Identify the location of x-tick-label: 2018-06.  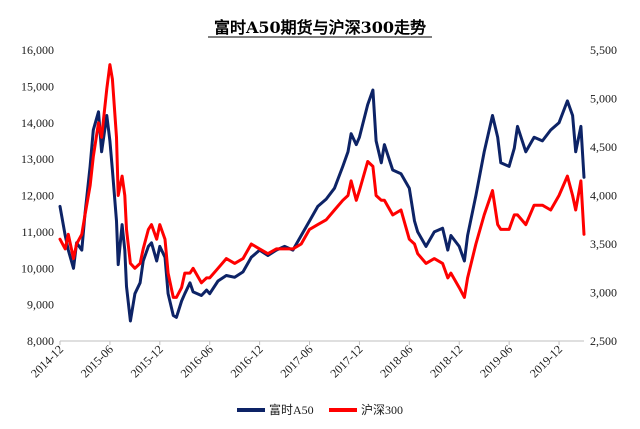
(396, 361).